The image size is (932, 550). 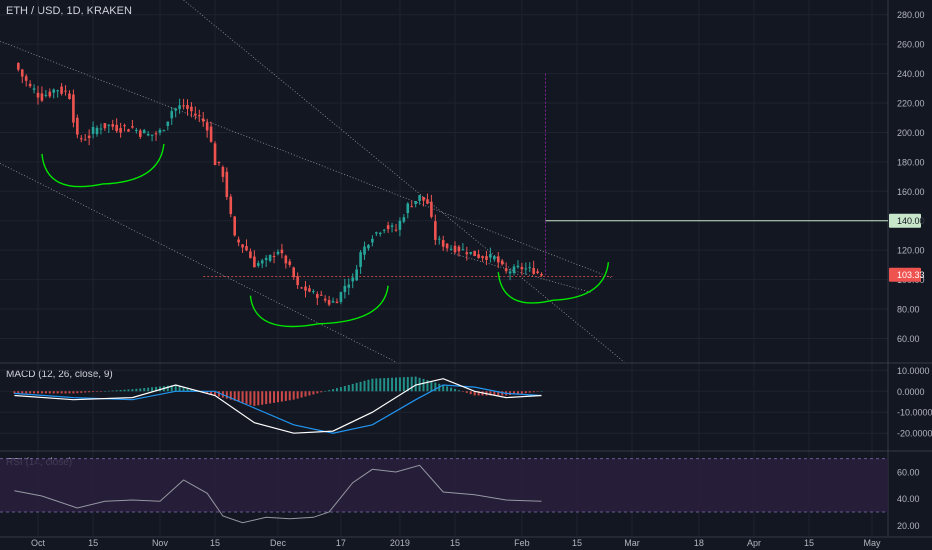 What do you see at coordinates (872, 543) in the screenshot?
I see `x-axis-tick-label: May` at bounding box center [872, 543].